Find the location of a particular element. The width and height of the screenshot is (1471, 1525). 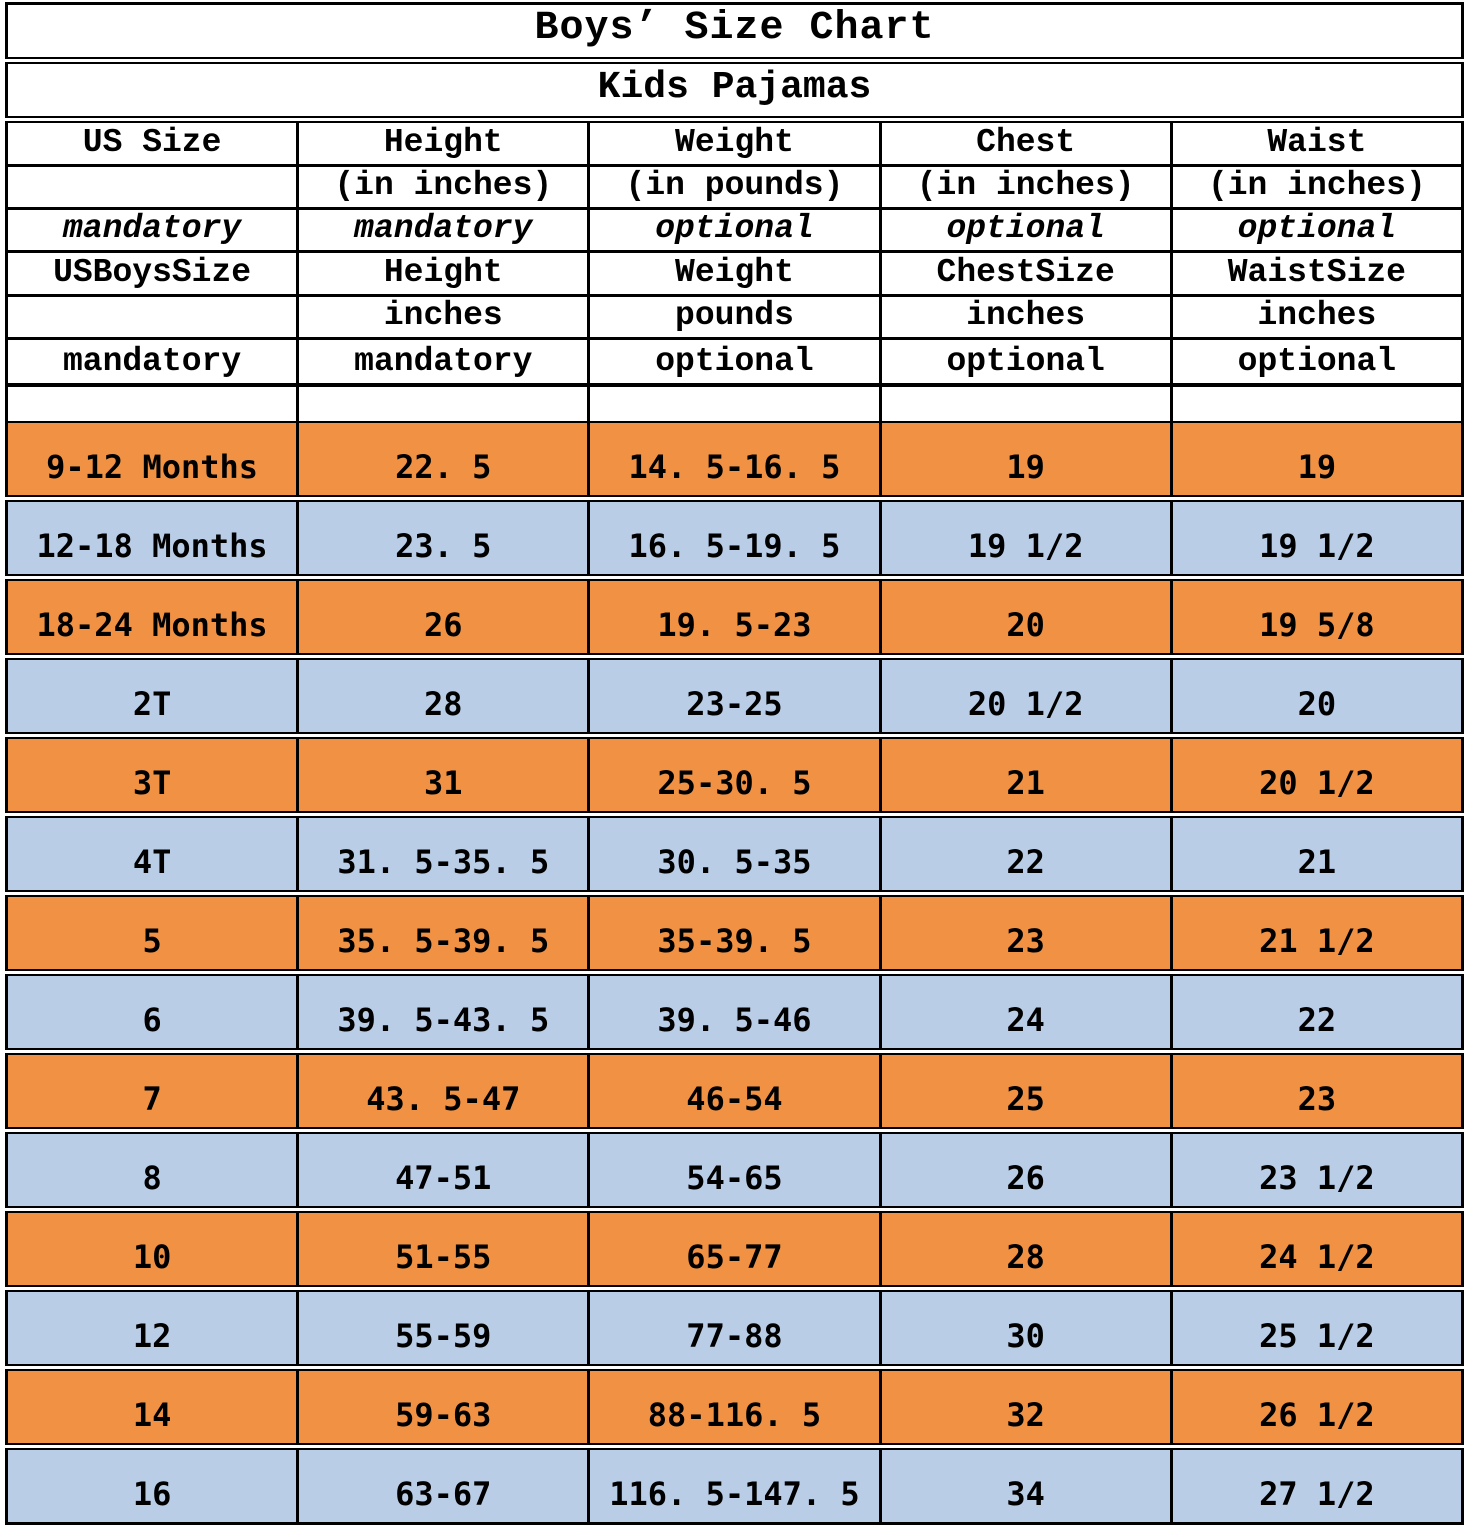

size-row-12: 12 55-59 77-88 30 25 1/2 is located at coordinates (734, 1327).